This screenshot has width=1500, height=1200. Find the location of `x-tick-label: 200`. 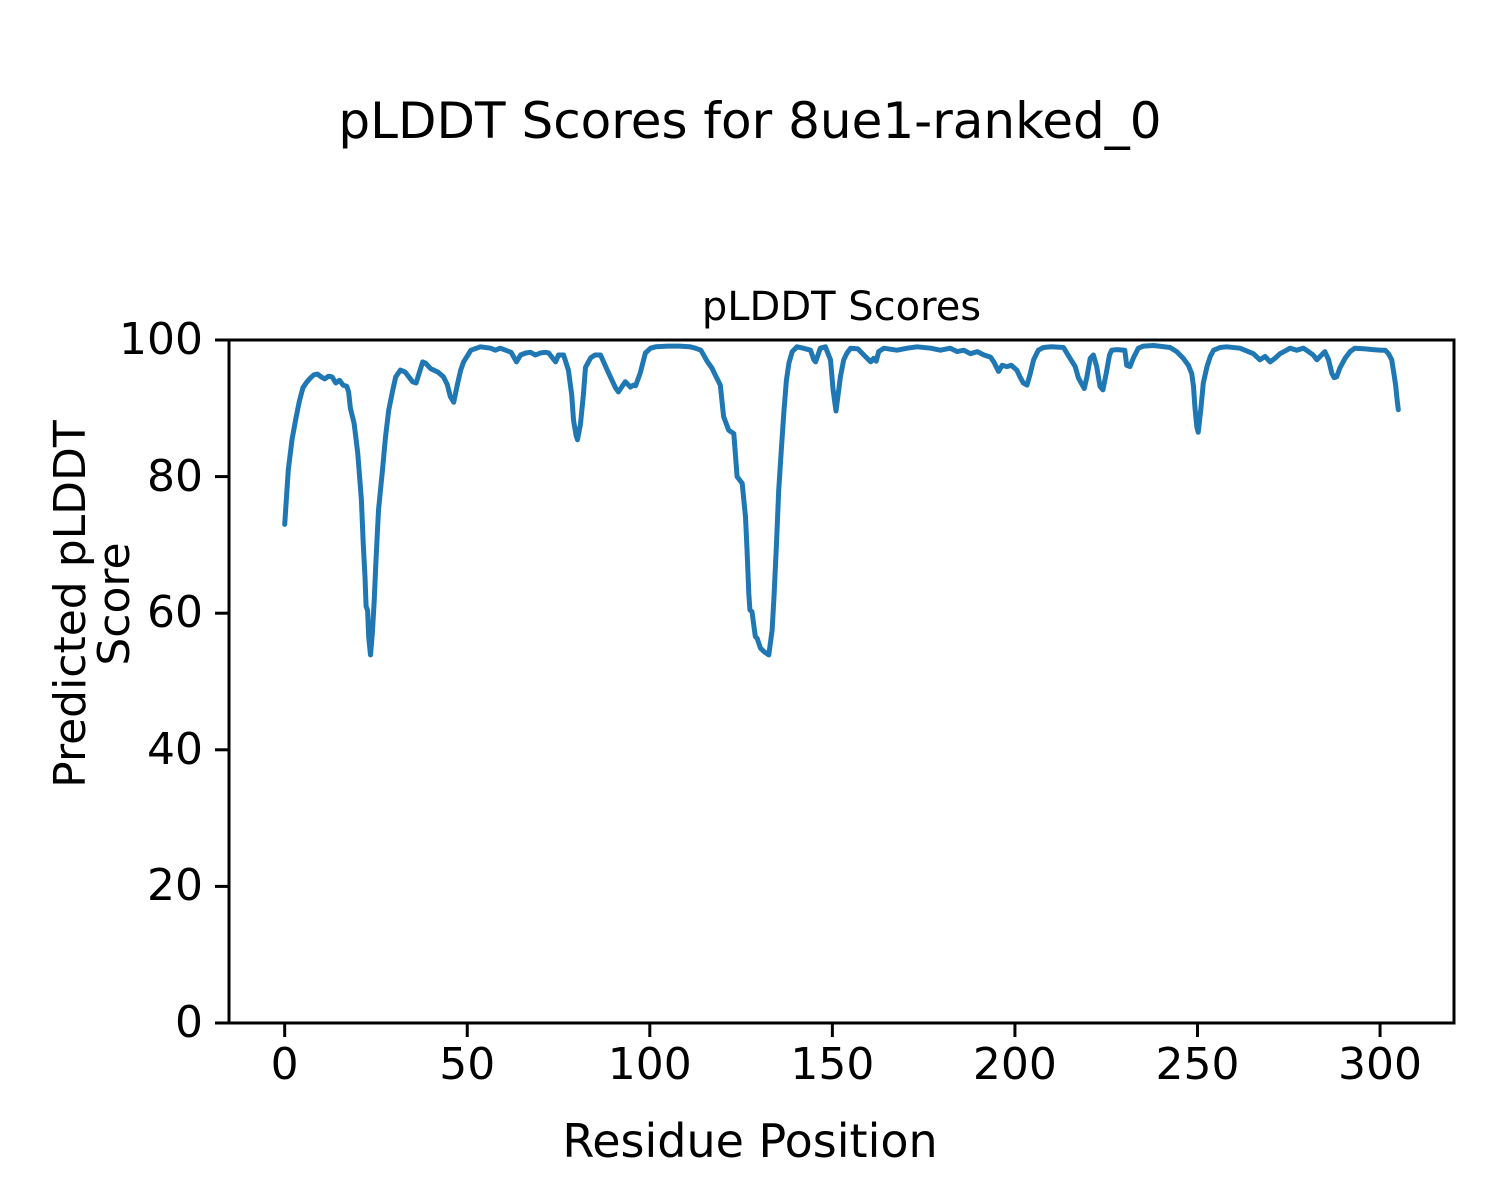

x-tick-label: 200 is located at coordinates (1014, 1064).